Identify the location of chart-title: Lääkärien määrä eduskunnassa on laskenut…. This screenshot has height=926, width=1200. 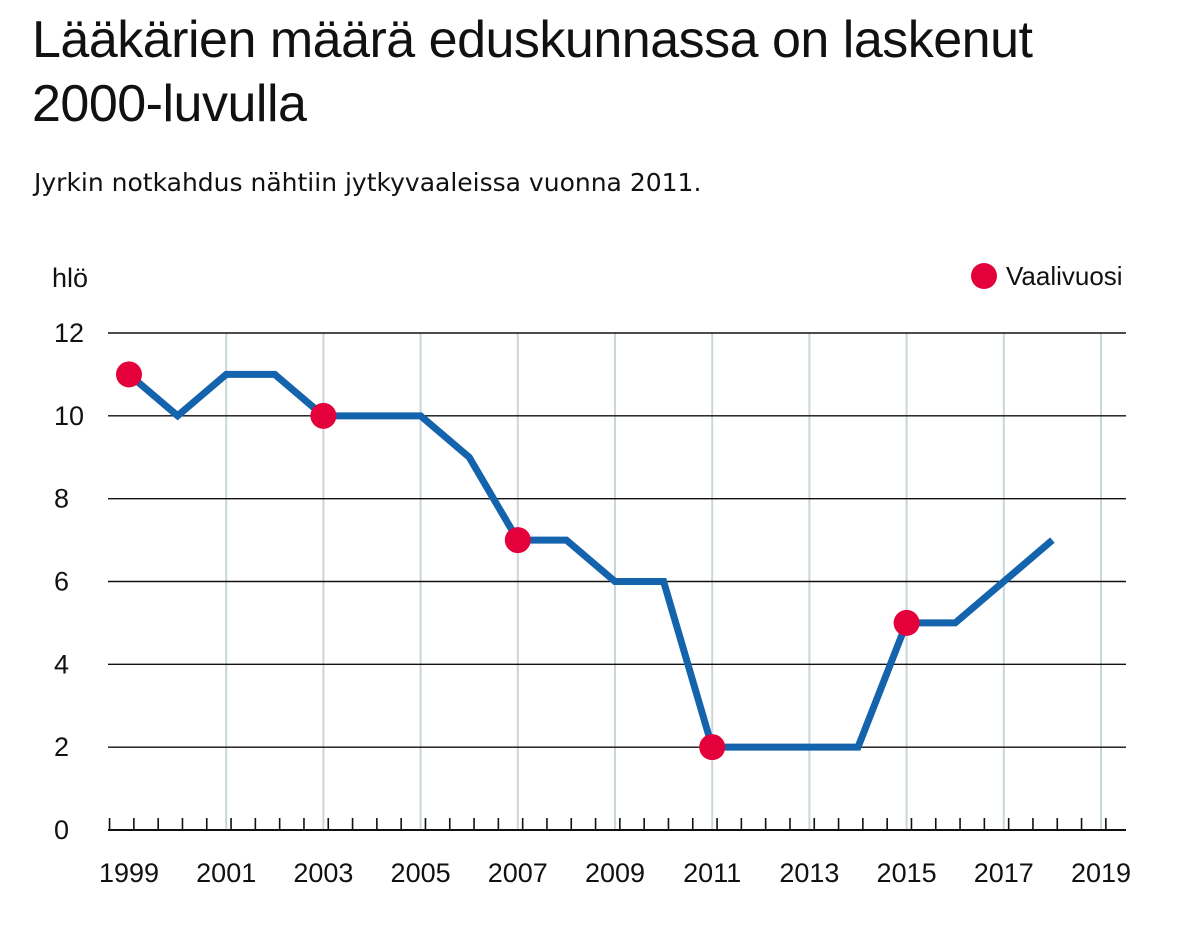
(532, 72).